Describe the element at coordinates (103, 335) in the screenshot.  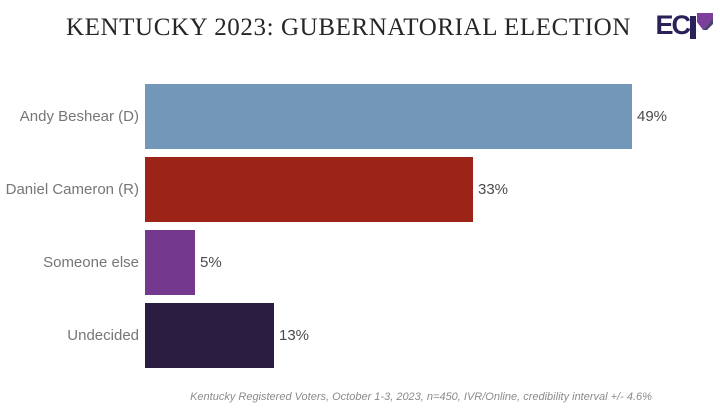
I see `category-label: Undecided` at that location.